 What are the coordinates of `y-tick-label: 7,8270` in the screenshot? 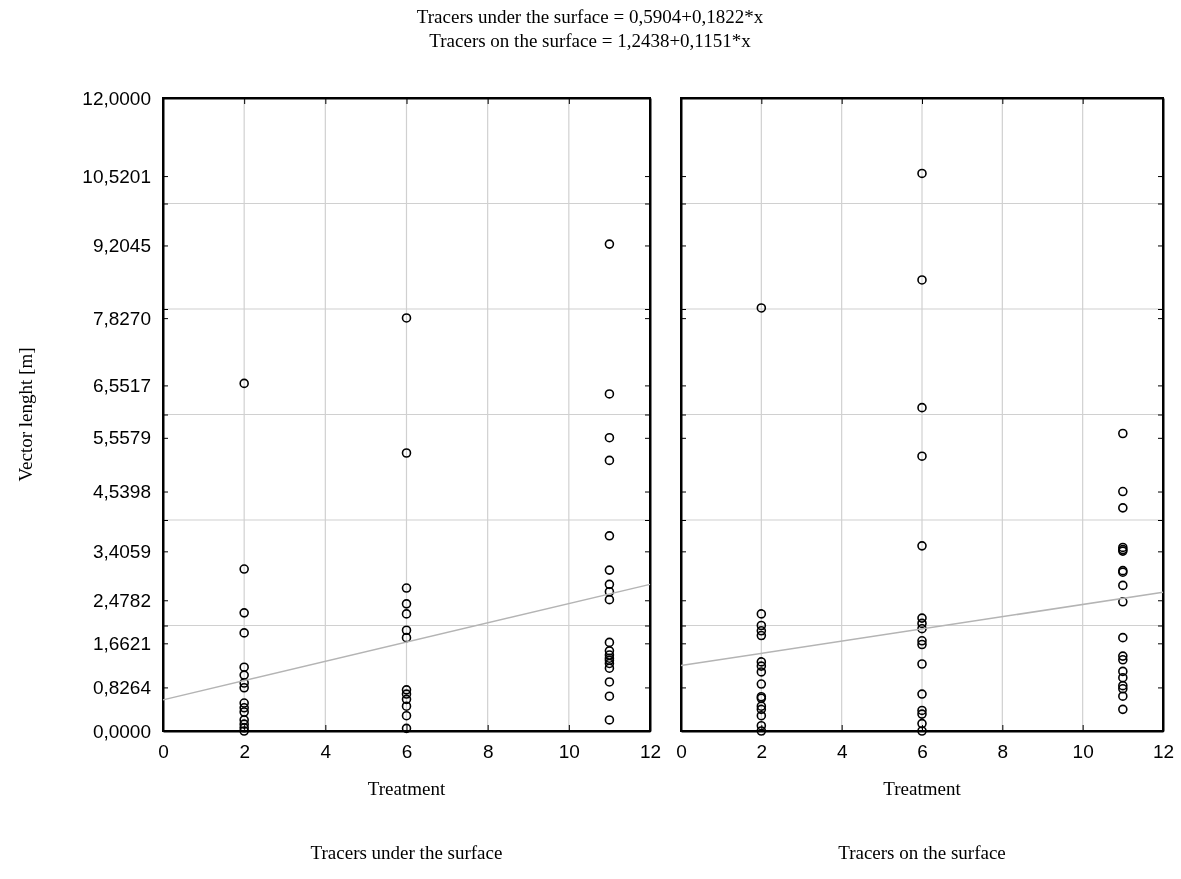 It's located at (121, 318).